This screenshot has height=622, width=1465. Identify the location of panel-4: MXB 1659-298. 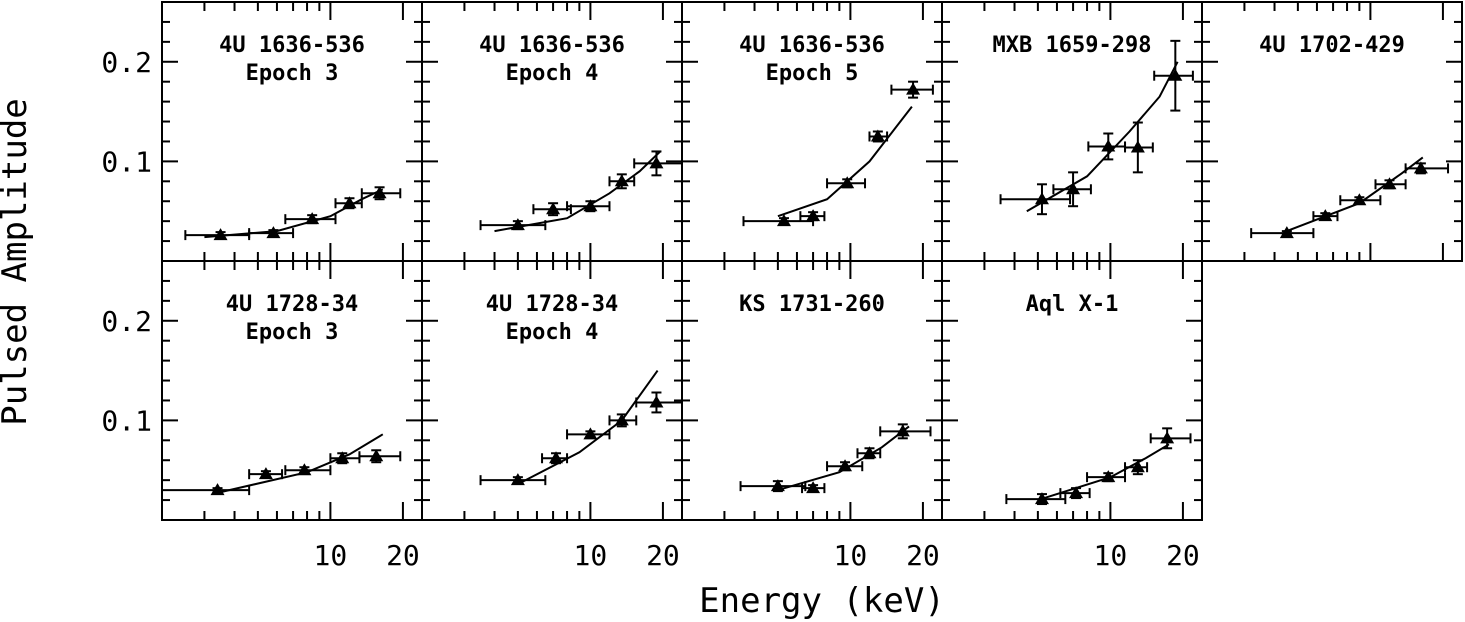
(1072, 131).